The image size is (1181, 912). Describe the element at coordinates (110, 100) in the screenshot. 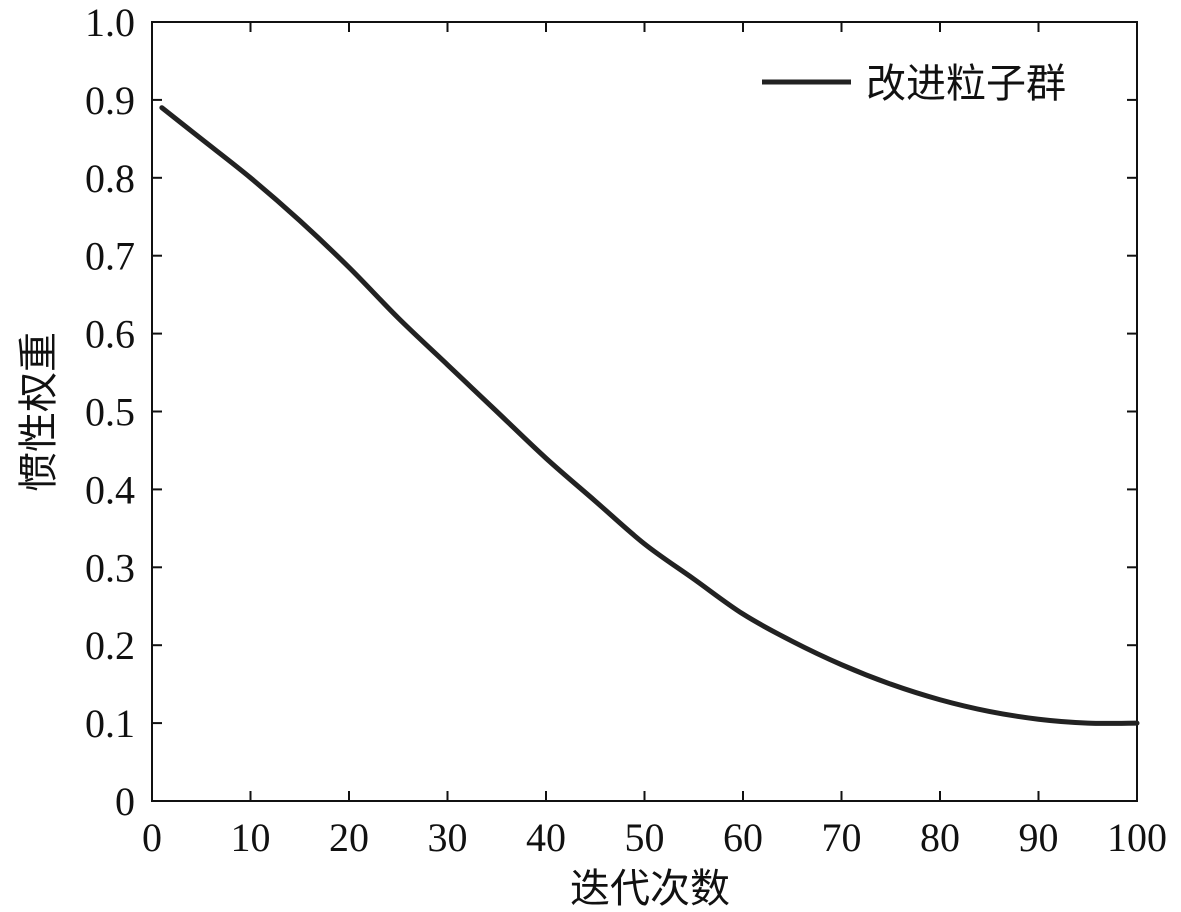

I see `y-tick-label: 0.9` at that location.